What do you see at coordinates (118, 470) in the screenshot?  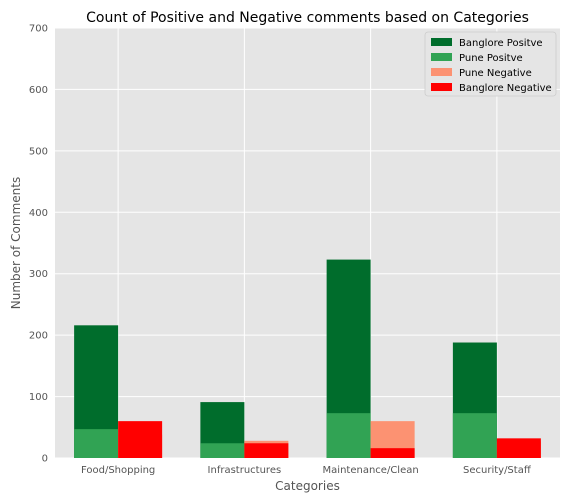 I see `x-tick-label: Food/Shopping` at bounding box center [118, 470].